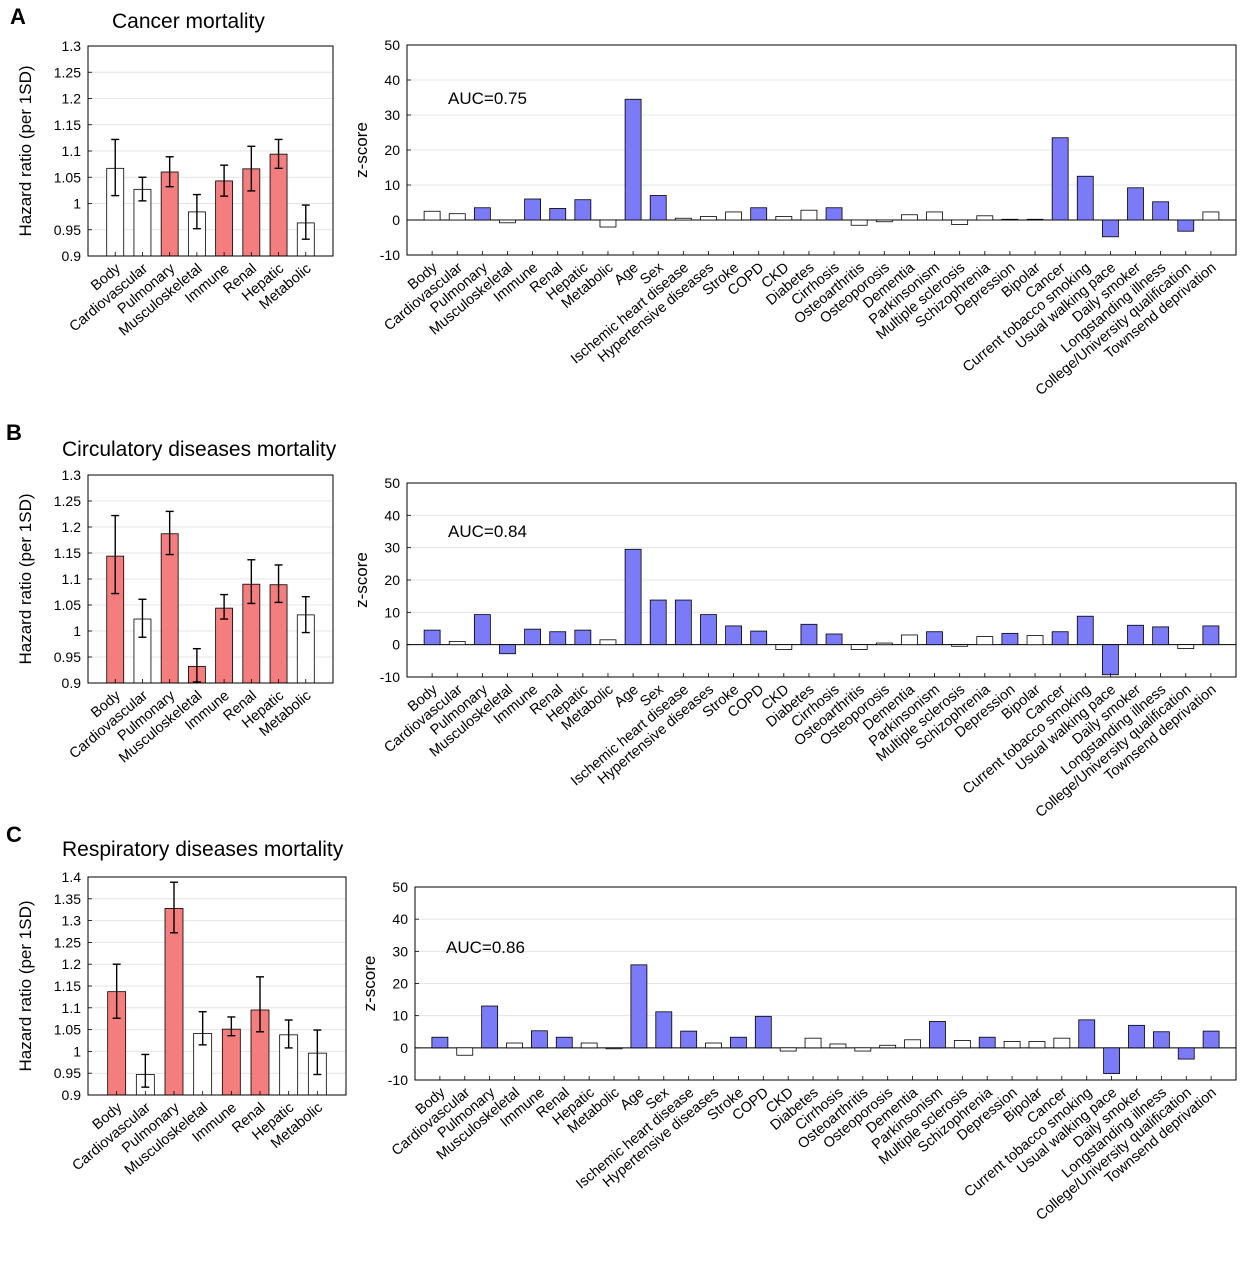 The height and width of the screenshot is (1280, 1246). I want to click on hr-ytick-label: 0.95, so click(67, 1073).